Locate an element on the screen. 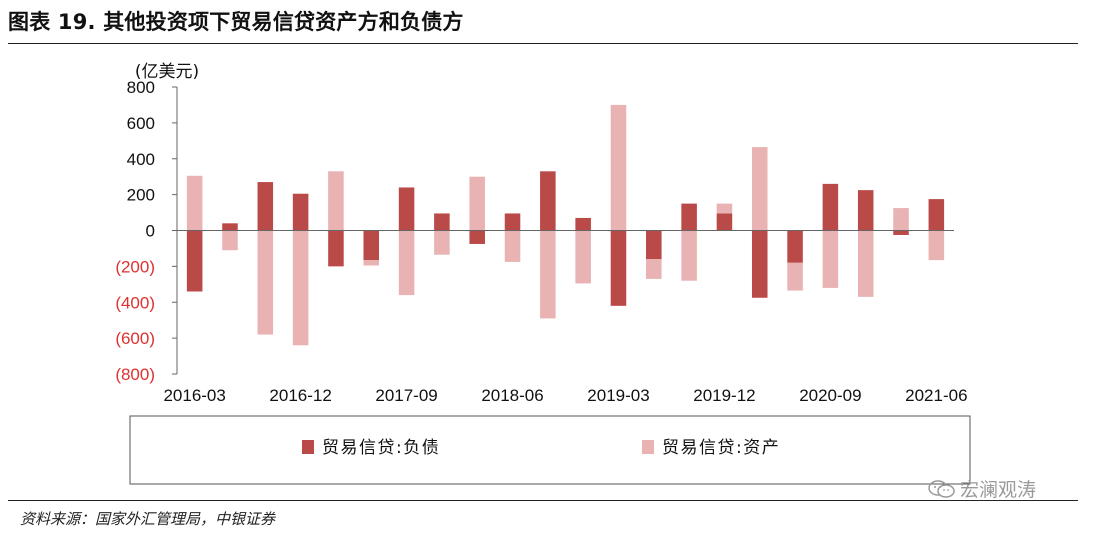  watermark-text: 宏澜观涛 is located at coordinates (998, 490).